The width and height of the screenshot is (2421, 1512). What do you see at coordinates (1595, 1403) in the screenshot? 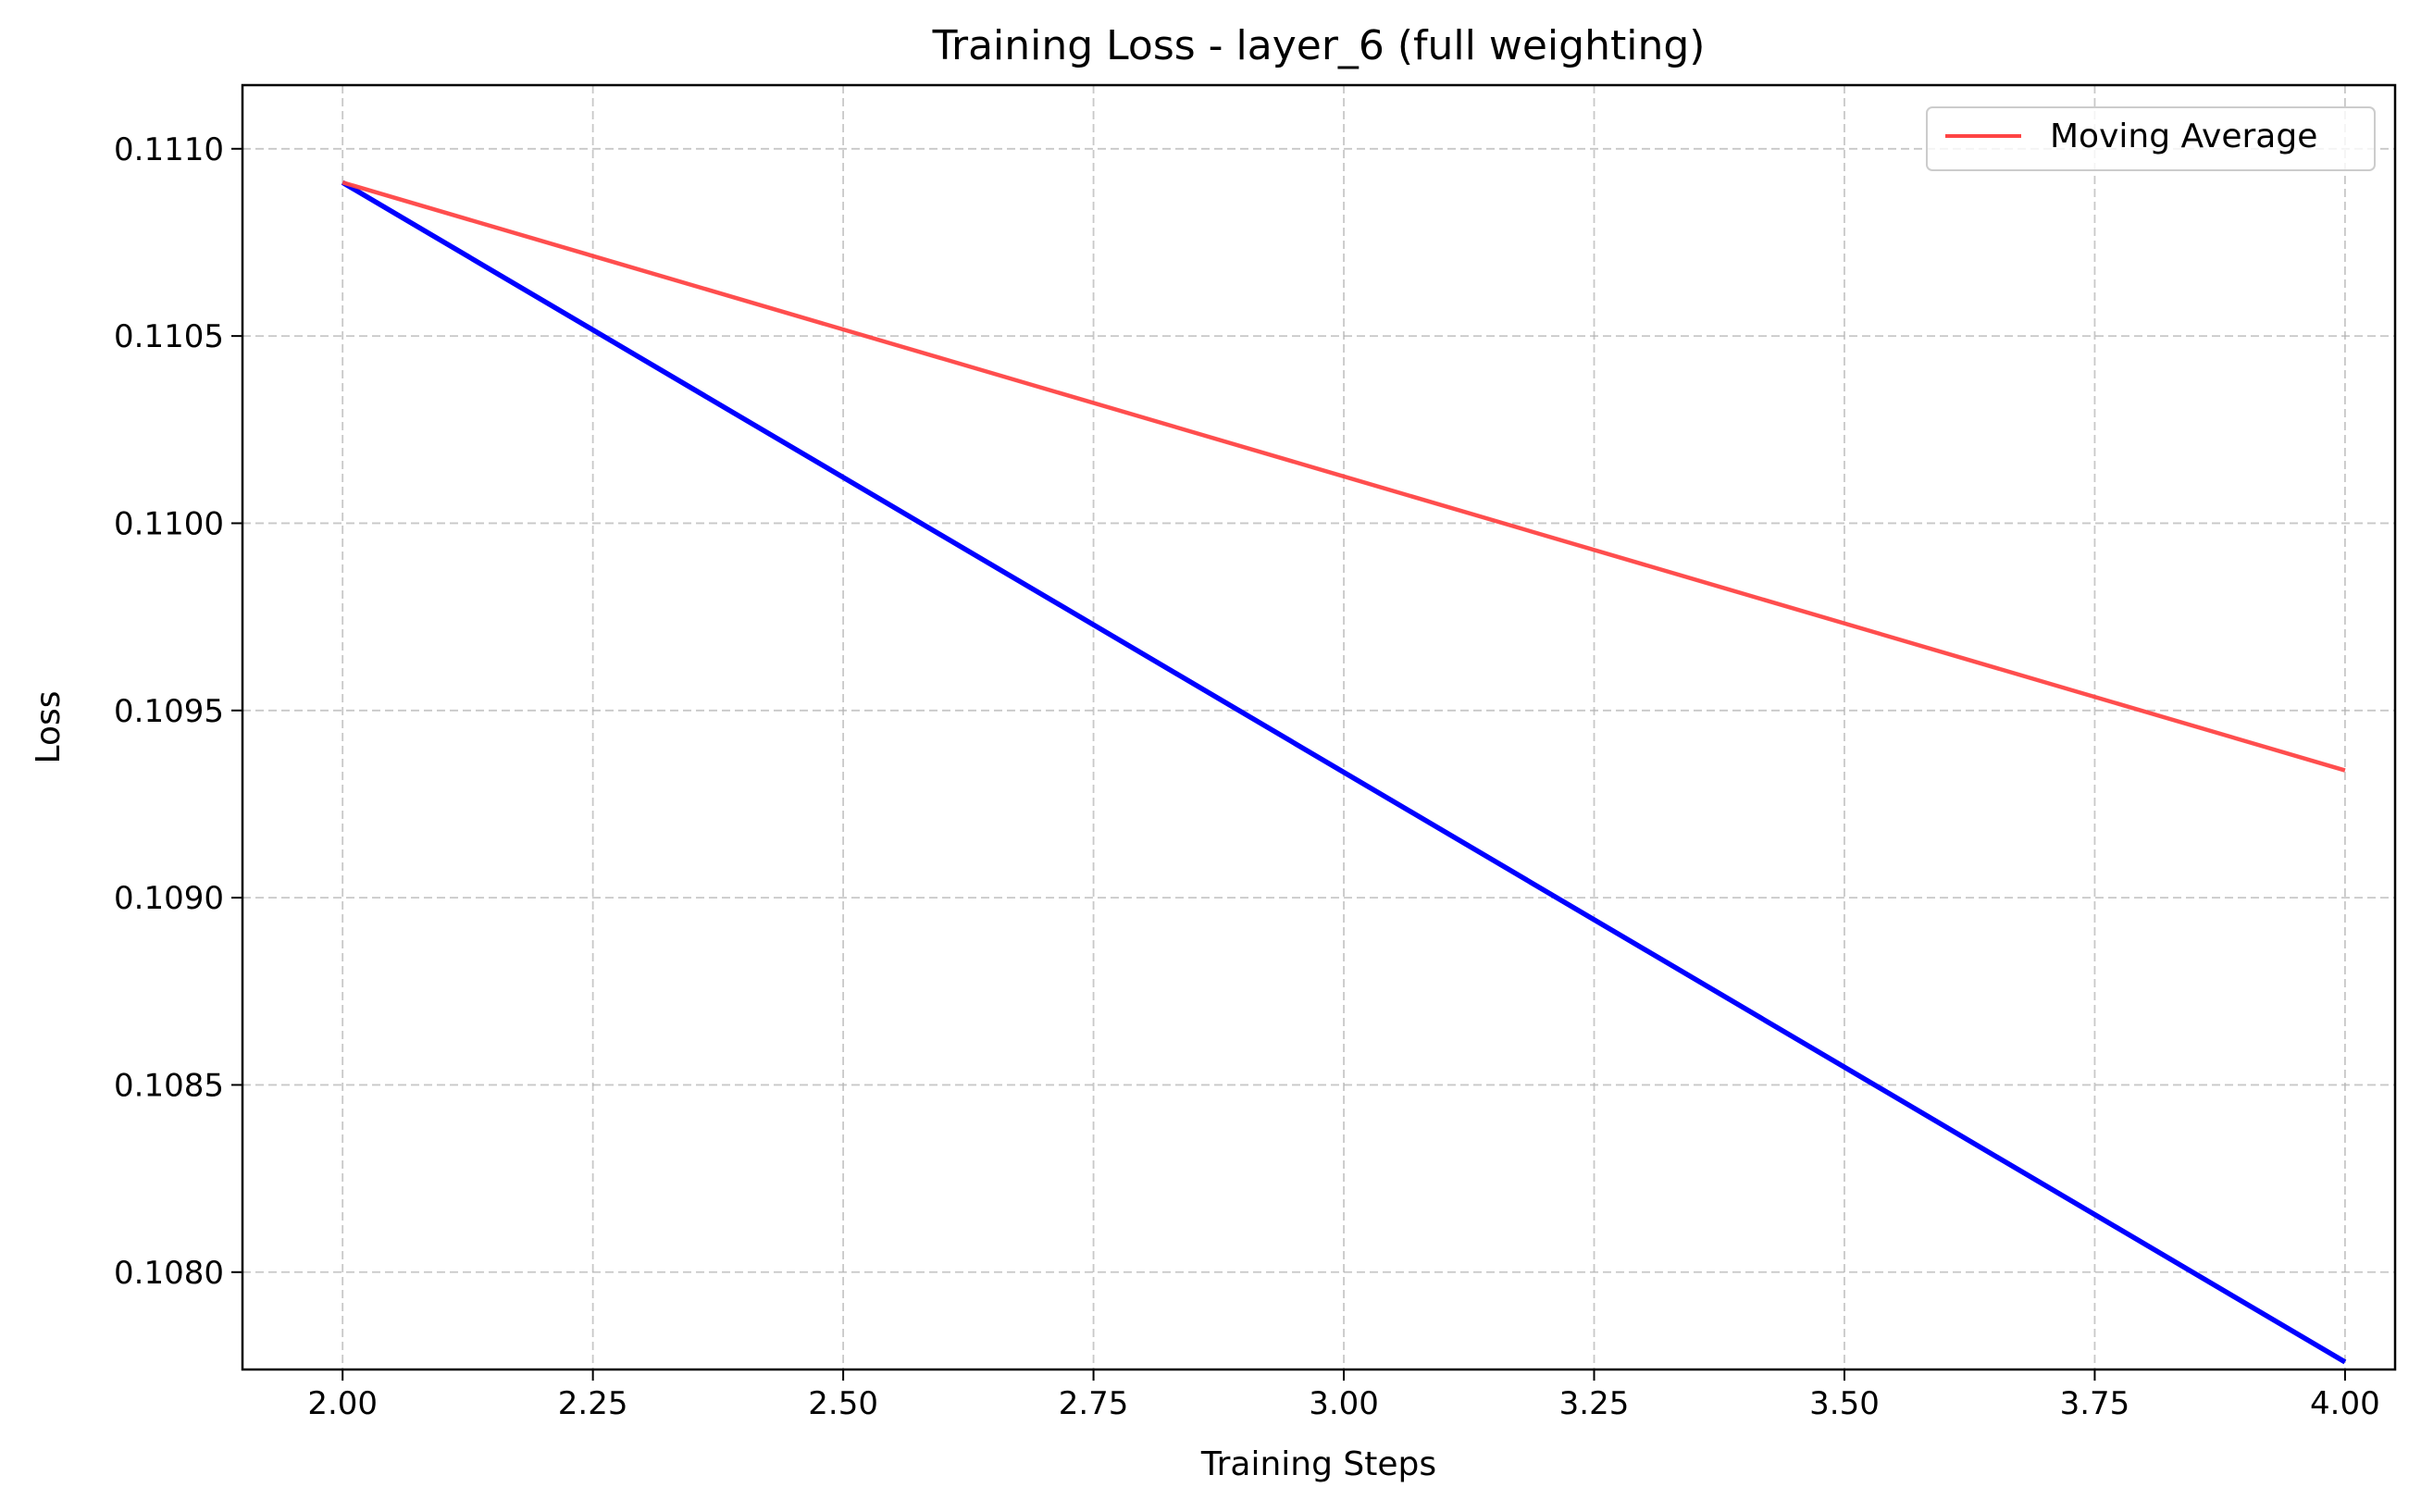
I see `x-tick-label: 3.25` at bounding box center [1595, 1403].